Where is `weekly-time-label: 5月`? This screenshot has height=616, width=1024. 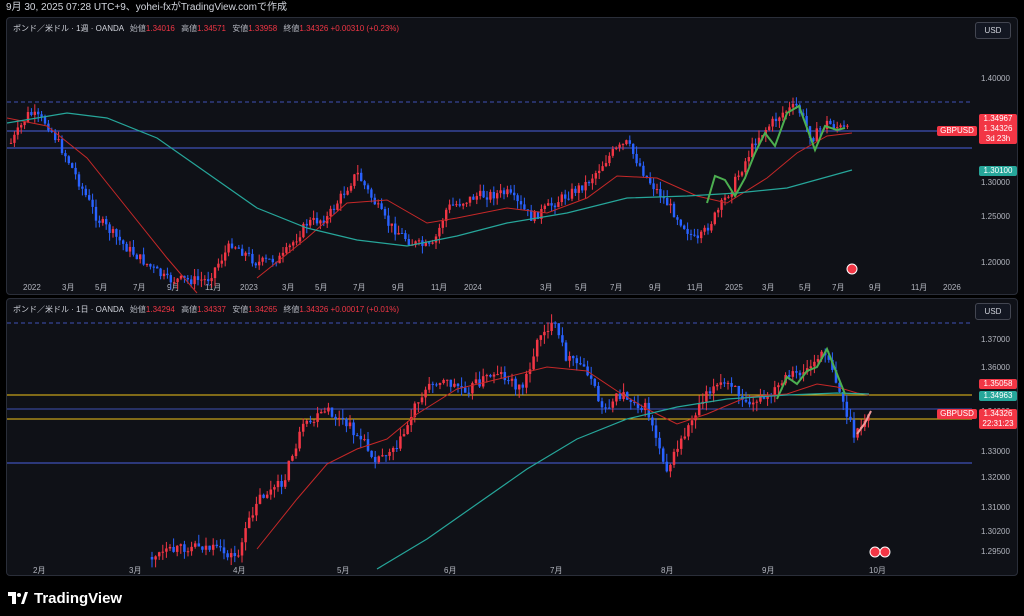
weekly-time-label: 5月 is located at coordinates (101, 287).